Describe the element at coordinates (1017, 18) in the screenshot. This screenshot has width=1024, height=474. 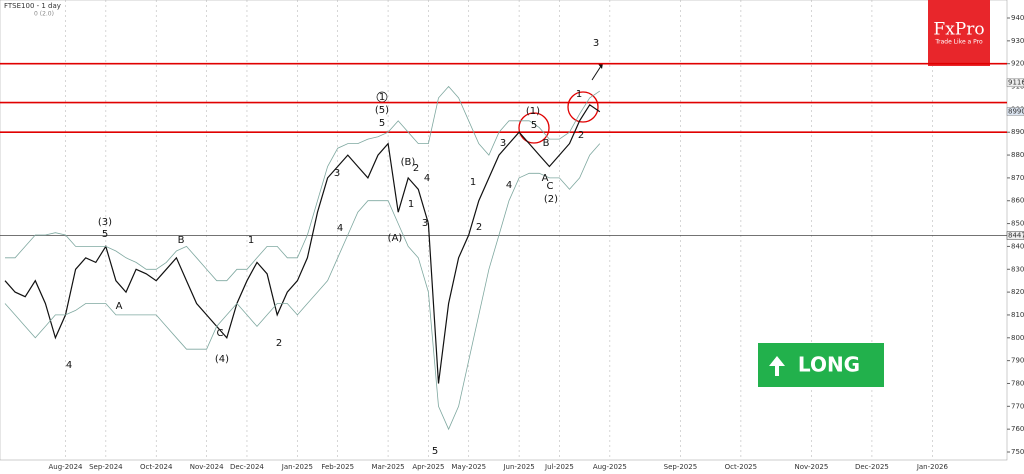
I see `y-tick-label: 9400.00` at that location.